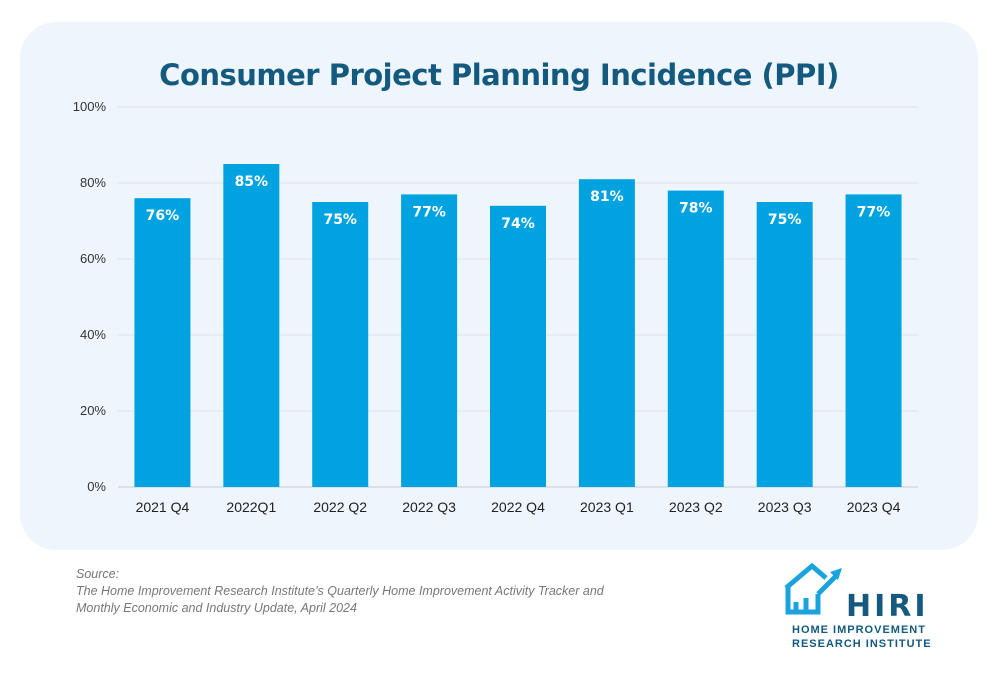 The image size is (998, 674). I want to click on logo-line-2: RESEARCH INSTITUTE, so click(862, 644).